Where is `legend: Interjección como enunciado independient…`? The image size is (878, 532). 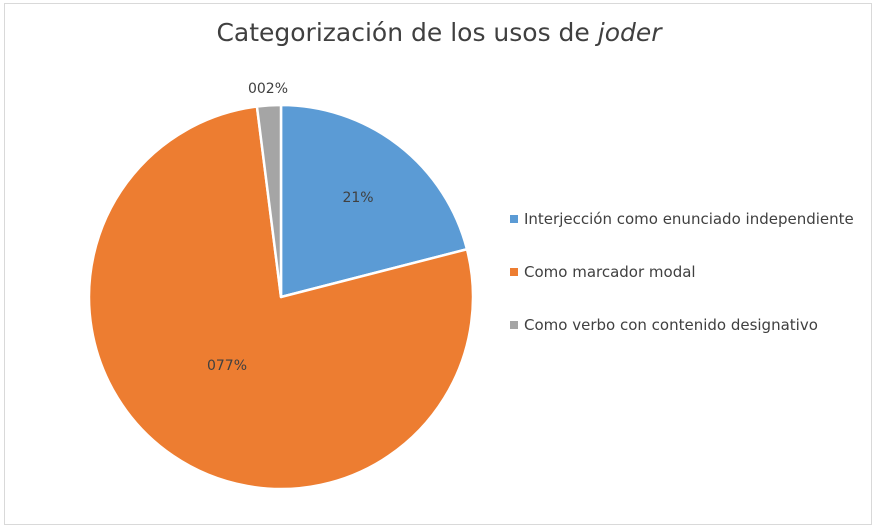
legend: Interjección como enunciado independient… is located at coordinates (682, 287).